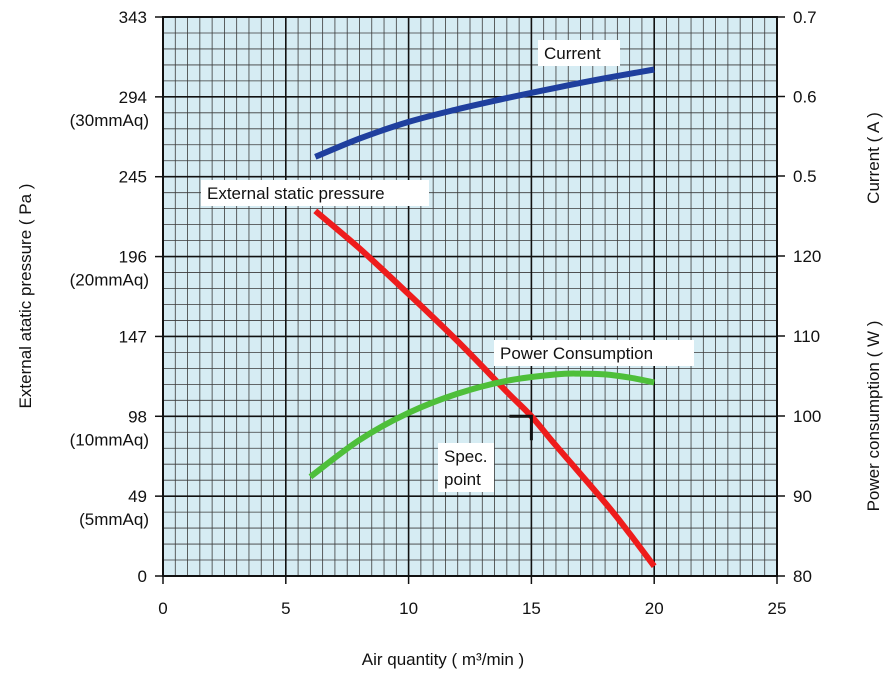 The width and height of the screenshot is (890, 673). I want to click on bottom-tick-label: 20, so click(654, 608).